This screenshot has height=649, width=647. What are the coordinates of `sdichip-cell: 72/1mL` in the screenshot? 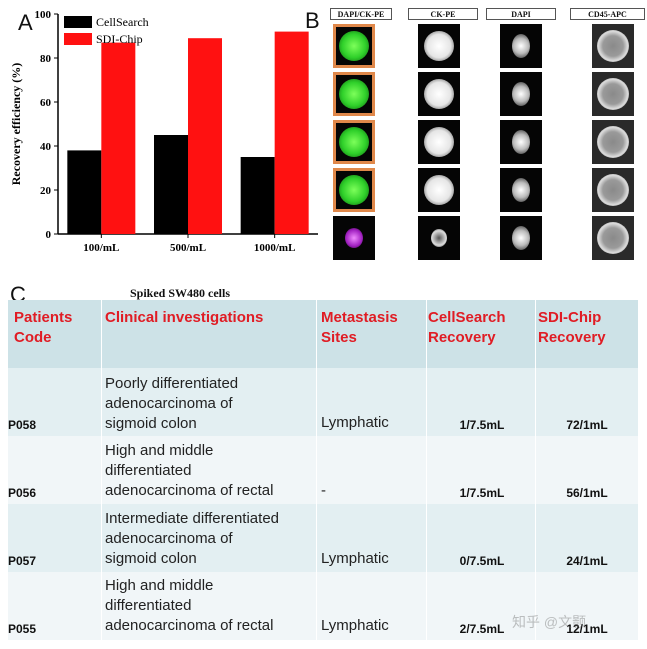 It's located at (587, 425).